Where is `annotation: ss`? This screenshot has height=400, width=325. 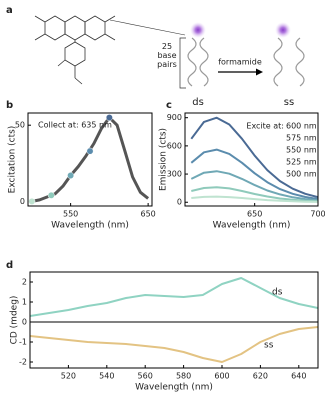 annotation: ss is located at coordinates (269, 346).